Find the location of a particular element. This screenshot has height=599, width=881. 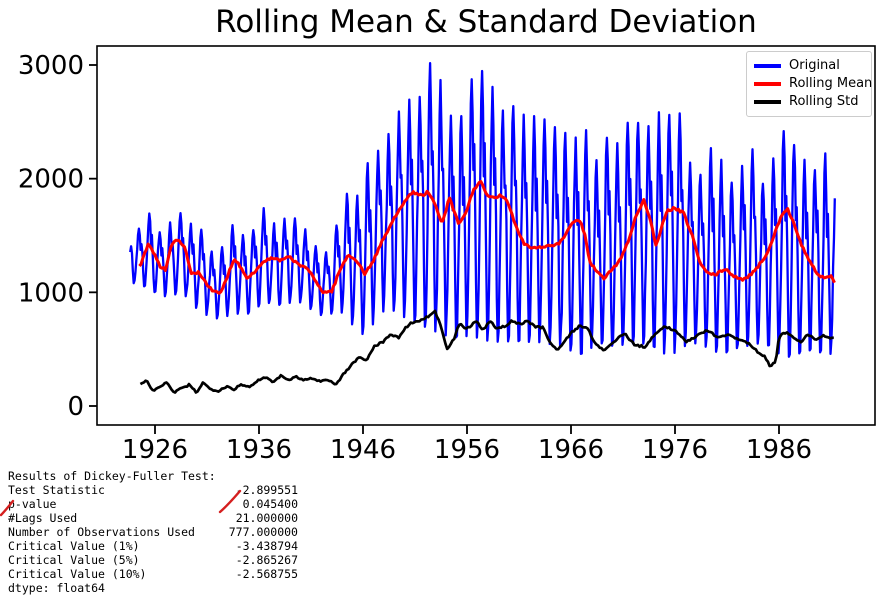

stats-row-lags-used: #Lags Used 21.000000 is located at coordinates (153, 518).